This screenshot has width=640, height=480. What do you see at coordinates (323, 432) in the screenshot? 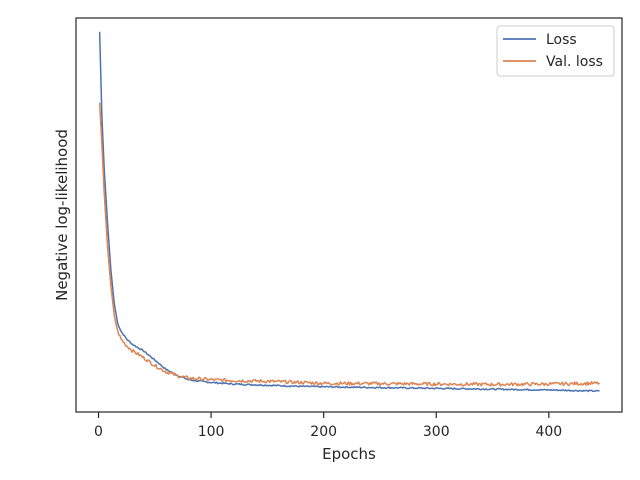
I see `x-tick-label: 200` at bounding box center [323, 432].